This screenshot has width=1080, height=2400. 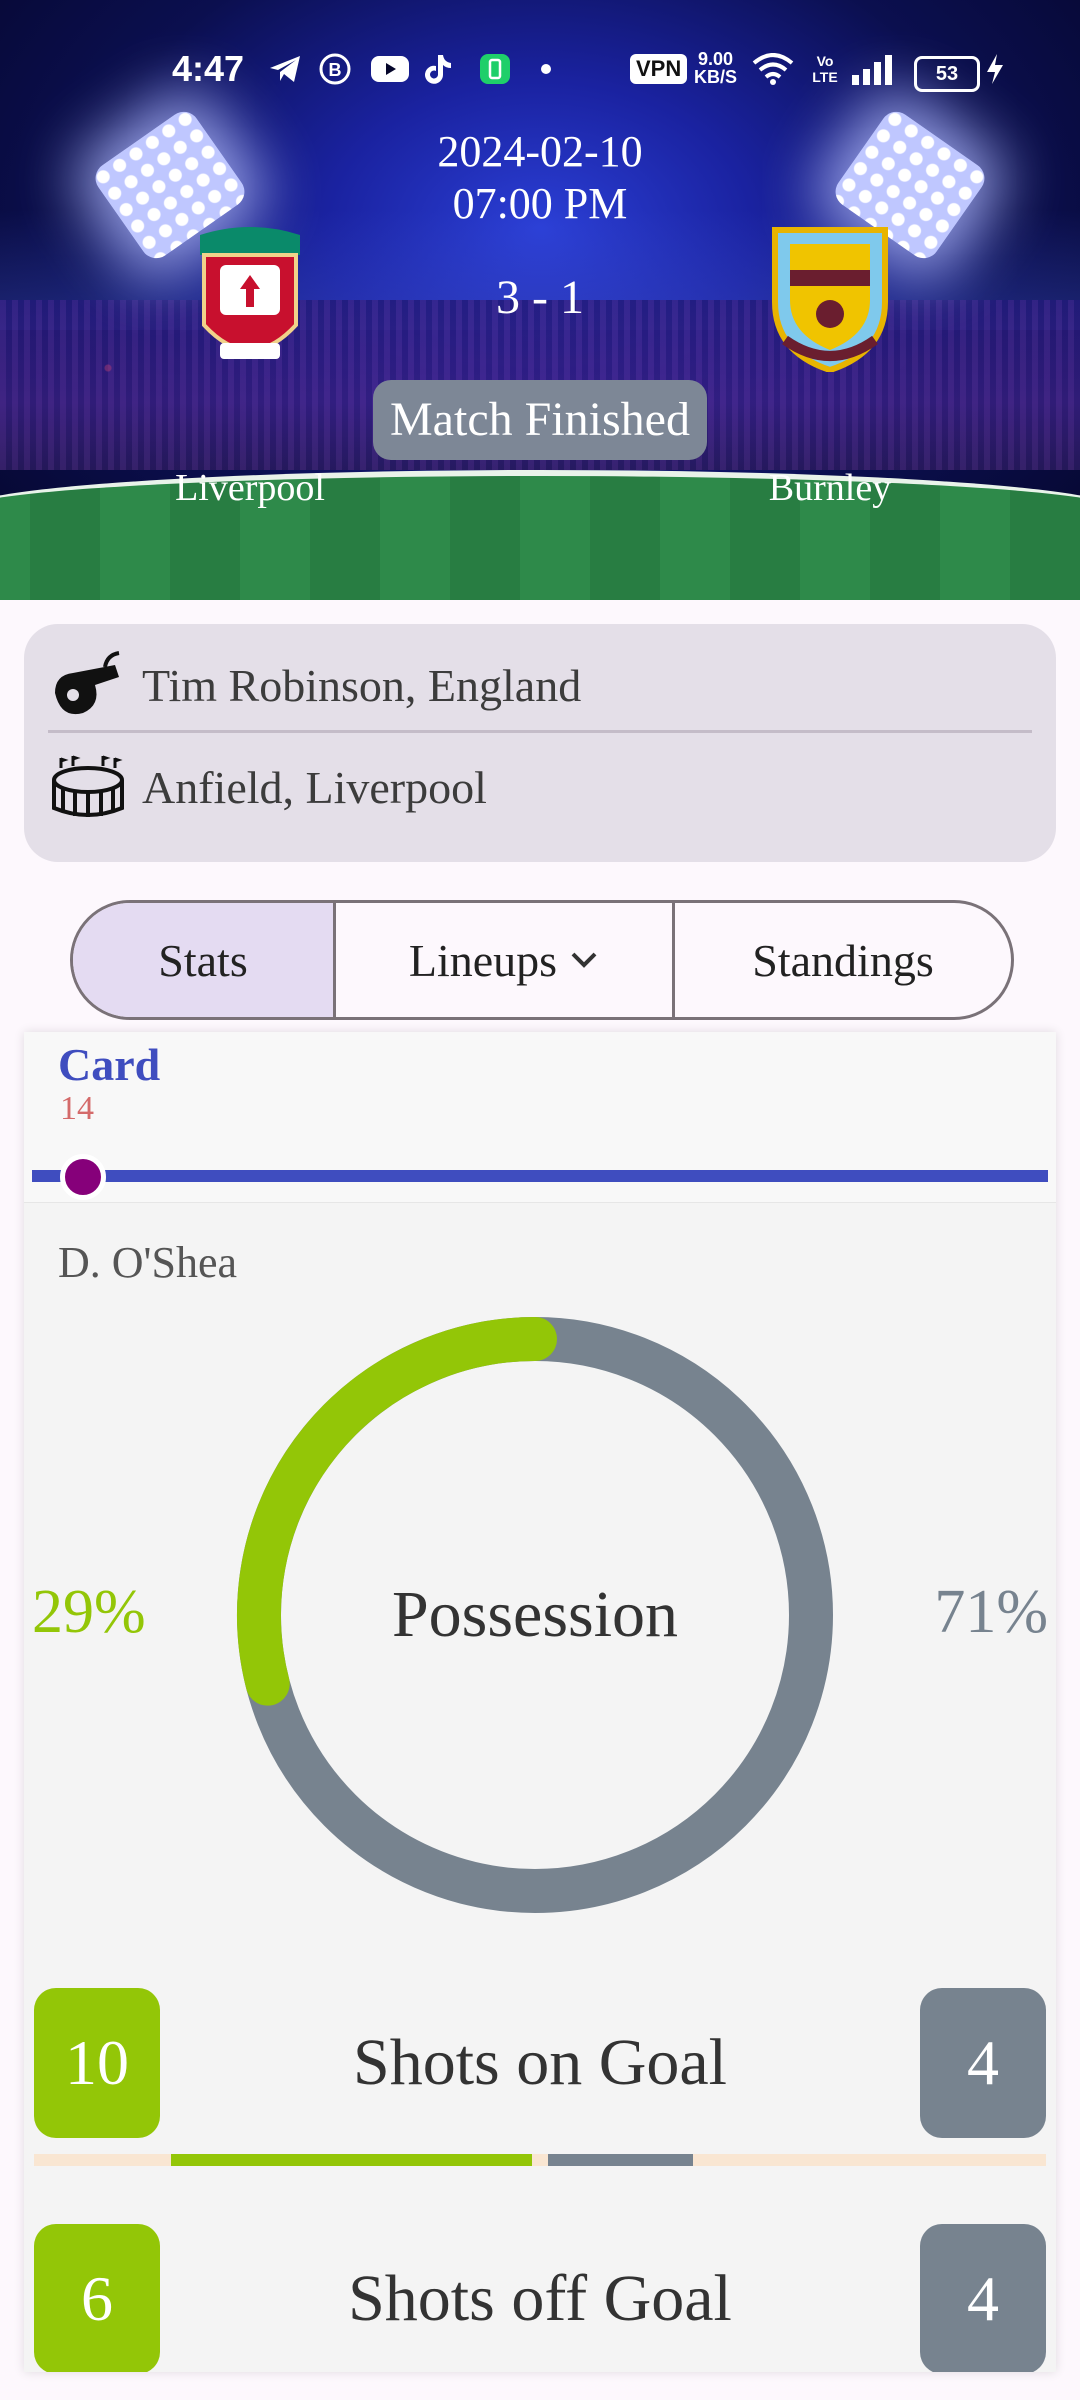 I want to click on burnley-crest-icon, so click(x=830, y=299).